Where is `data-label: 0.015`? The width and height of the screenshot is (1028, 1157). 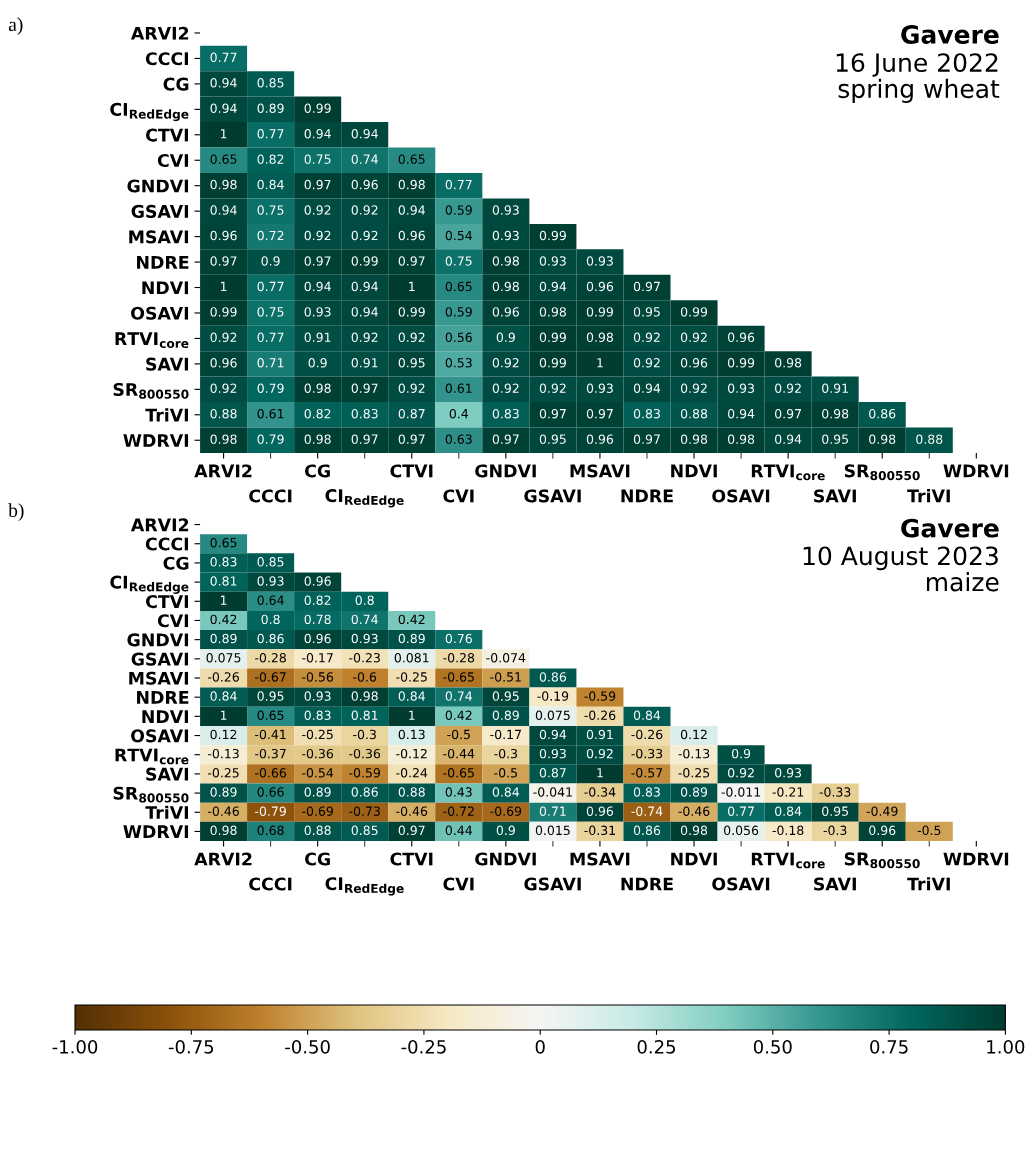 data-label: 0.015 is located at coordinates (552, 830).